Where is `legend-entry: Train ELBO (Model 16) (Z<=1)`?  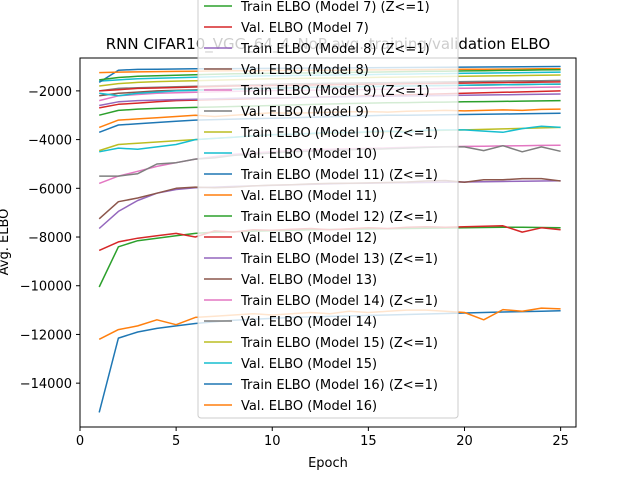
legend-entry: Train ELBO (Model 16) (Z<=1) is located at coordinates (339, 385).